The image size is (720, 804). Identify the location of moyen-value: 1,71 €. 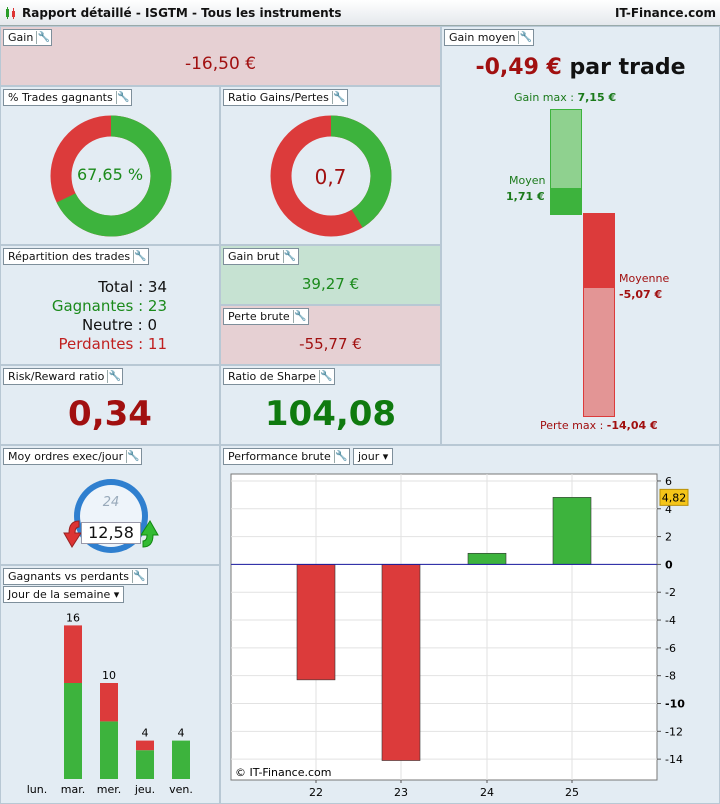
(525, 196).